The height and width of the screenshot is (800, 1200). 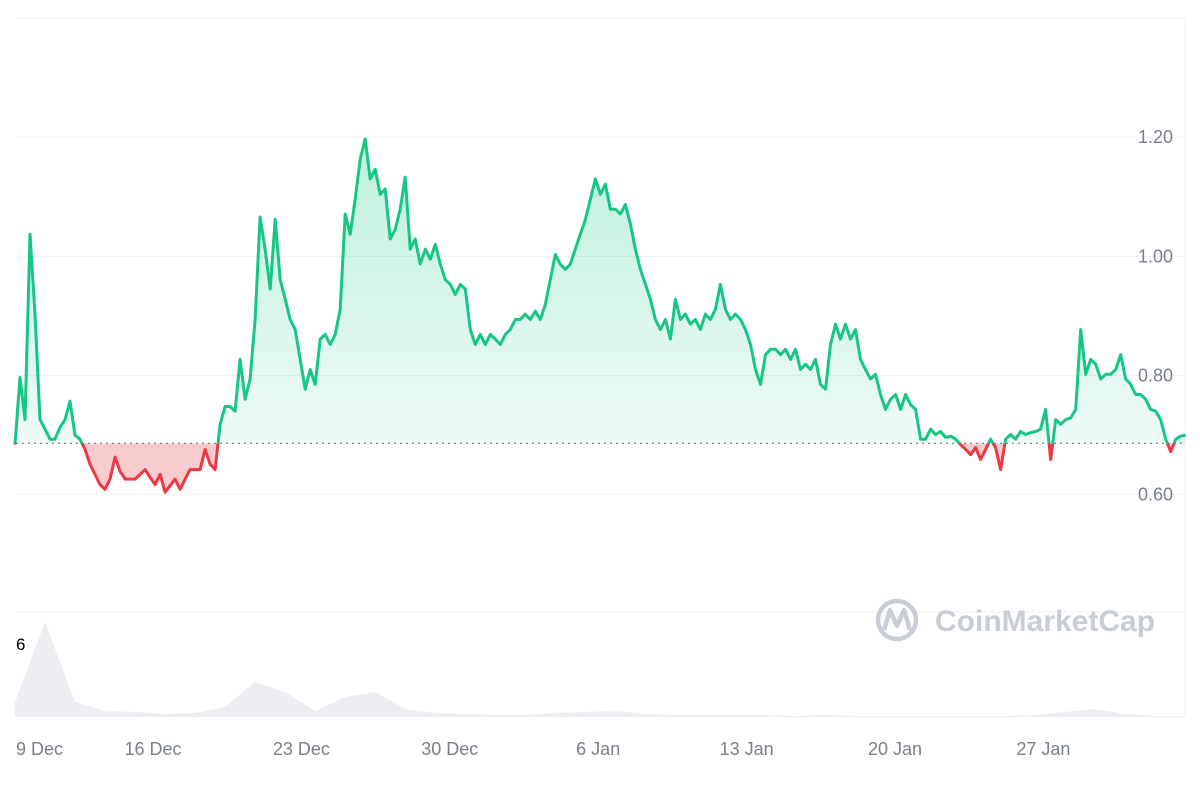 What do you see at coordinates (301, 749) in the screenshot?
I see `x-tick-label: 23 Dec` at bounding box center [301, 749].